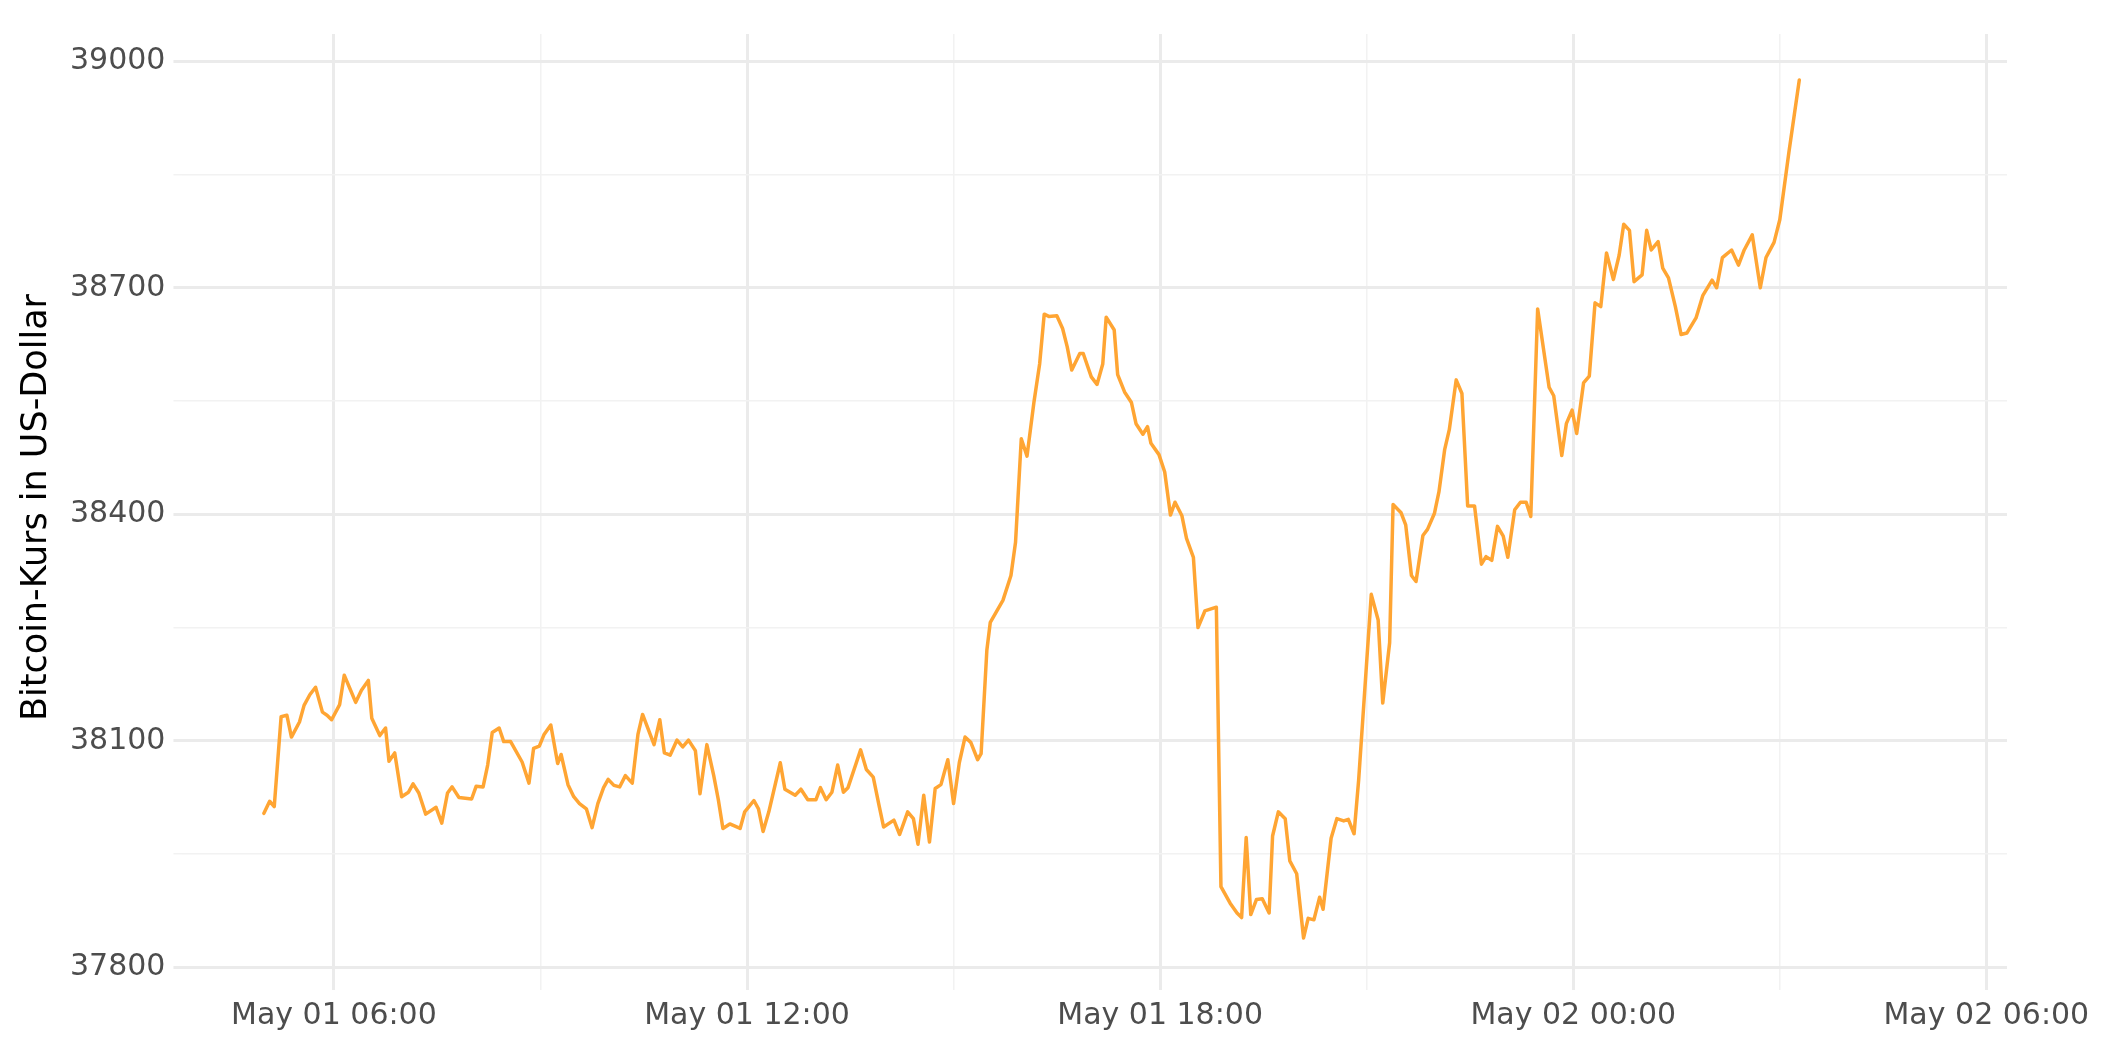  What do you see at coordinates (118, 965) in the screenshot?
I see `y-tick-label: 37800` at bounding box center [118, 965].